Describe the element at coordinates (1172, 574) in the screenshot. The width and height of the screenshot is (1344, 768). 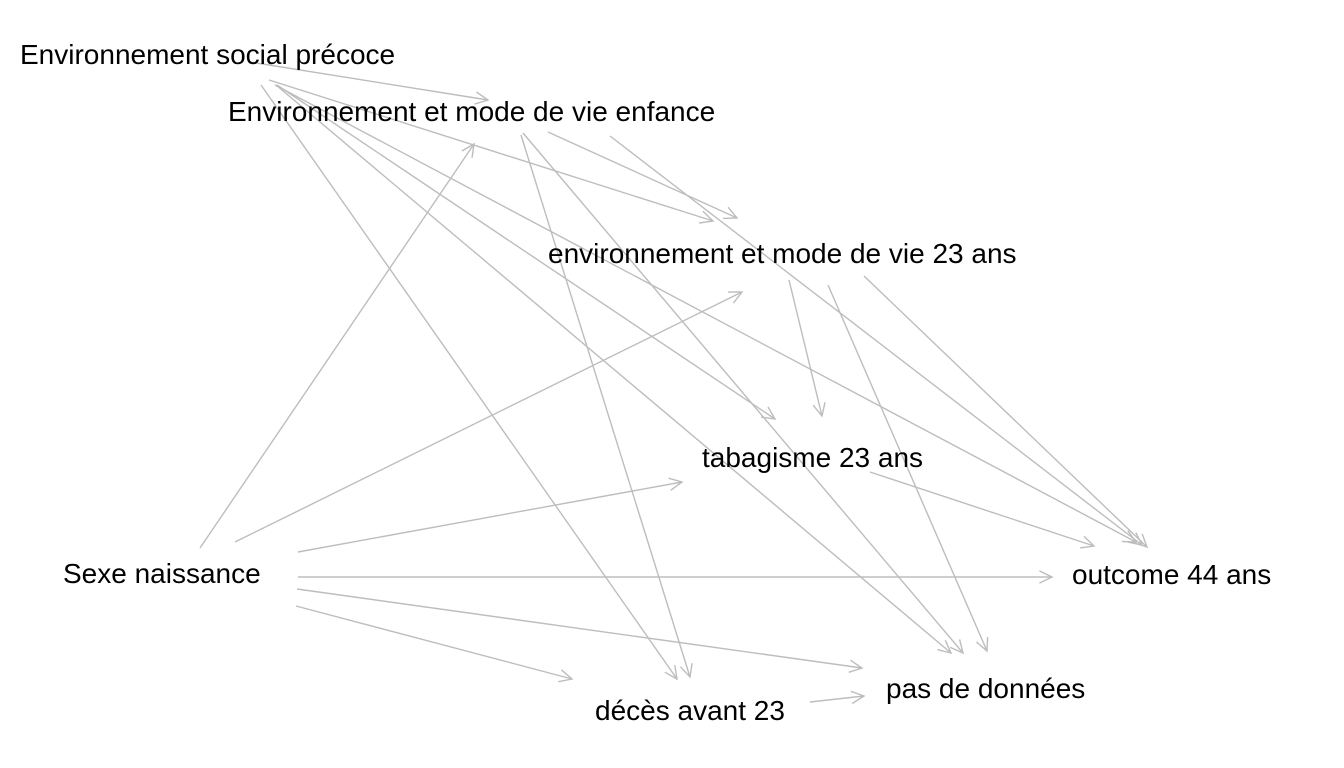
I see `node-outcome-44: outcome 44 ans` at that location.